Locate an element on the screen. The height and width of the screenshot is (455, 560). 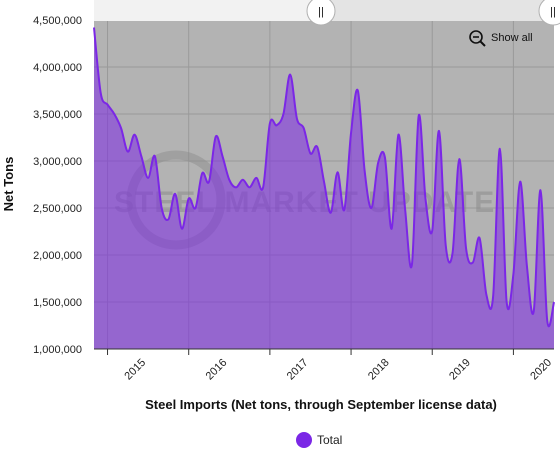
show-all-button: Show all is located at coordinates (507, 38).